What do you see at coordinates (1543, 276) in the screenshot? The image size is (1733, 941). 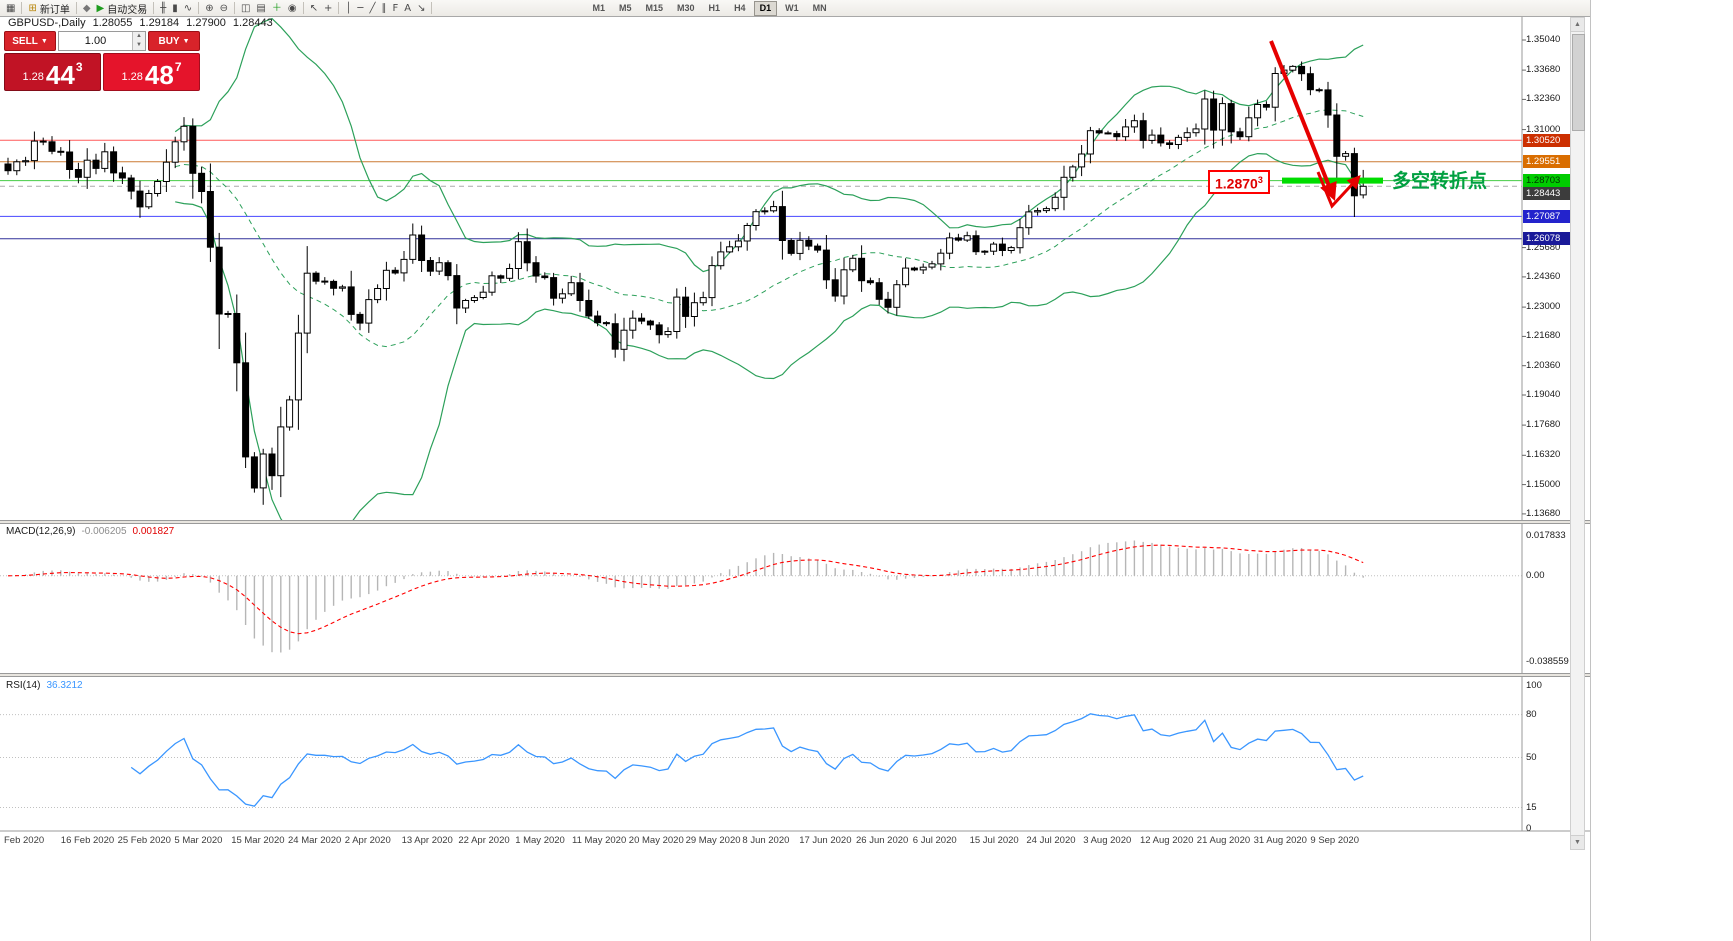 I see `price-axis-label: 1.24360` at bounding box center [1543, 276].